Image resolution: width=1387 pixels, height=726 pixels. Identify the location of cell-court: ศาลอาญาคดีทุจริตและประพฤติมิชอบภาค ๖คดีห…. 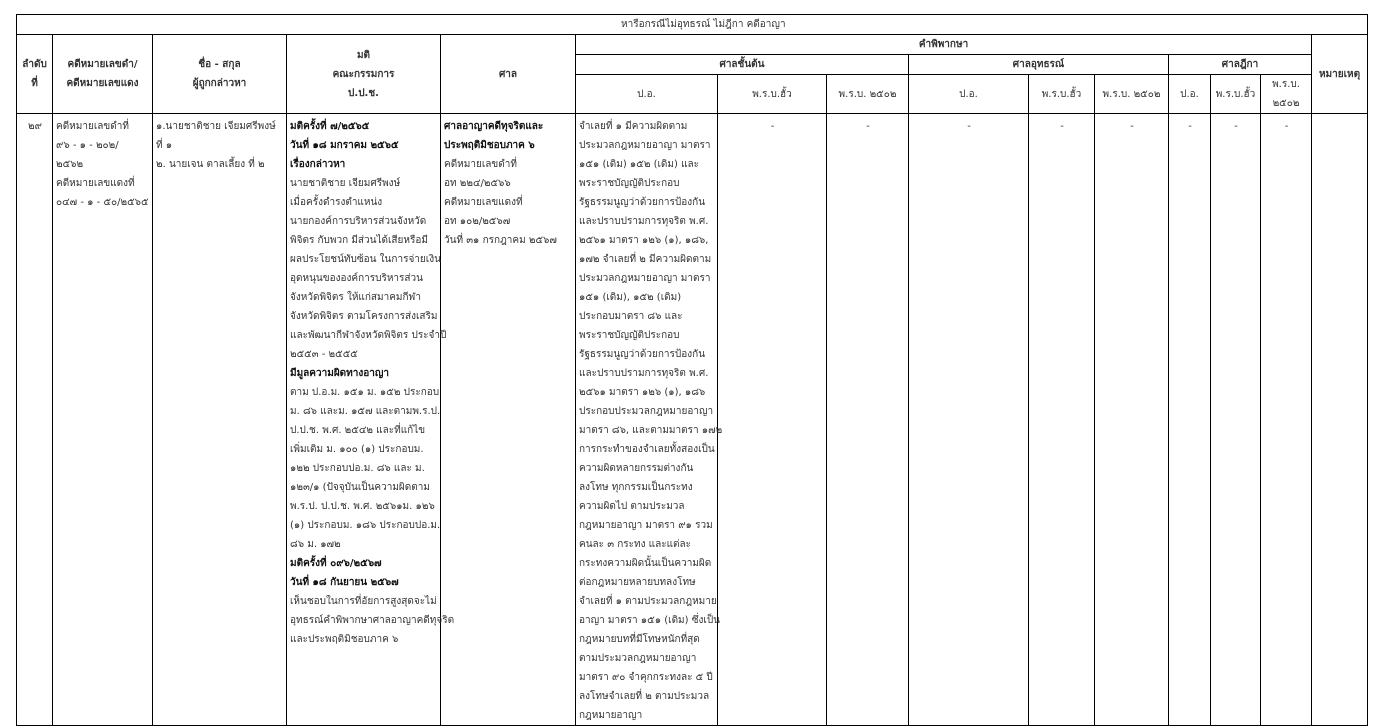
(508, 419).